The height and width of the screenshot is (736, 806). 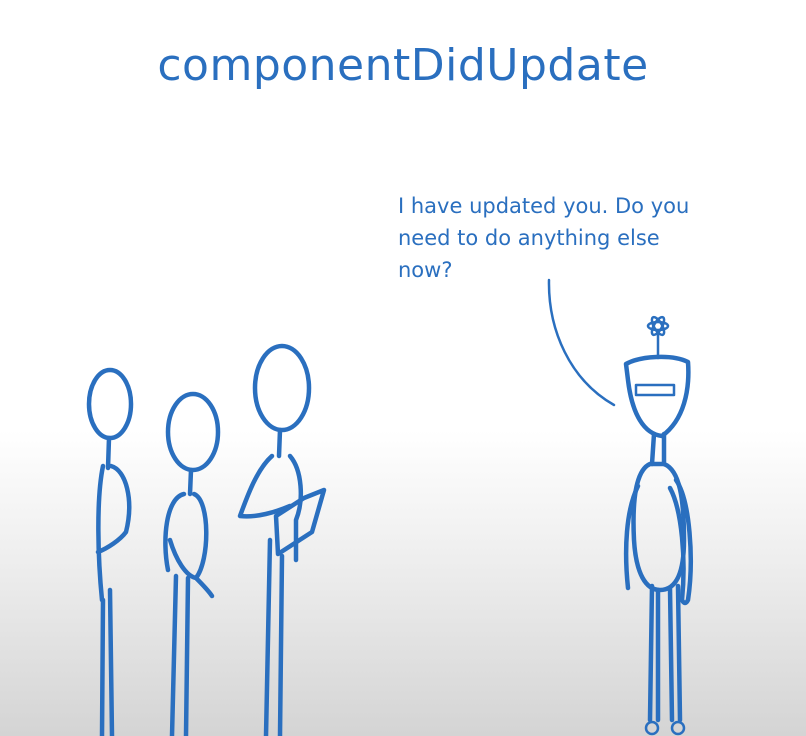 I want to click on person-1-legs, so click(x=107, y=661).